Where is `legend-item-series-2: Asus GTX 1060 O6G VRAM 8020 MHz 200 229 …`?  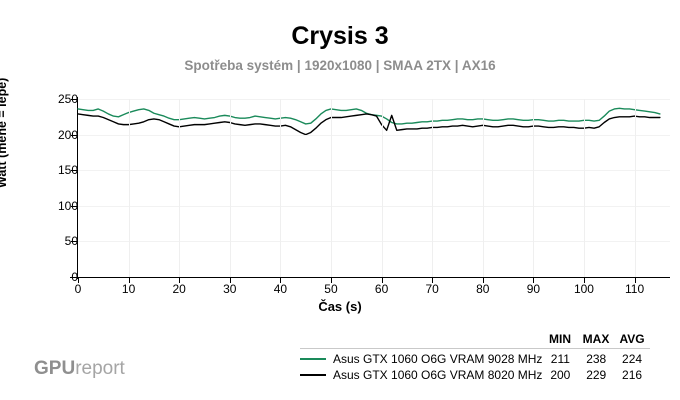 legend-item-series-2: Asus GTX 1060 O6G VRAM 8020 MHz 200 229 … is located at coordinates (475, 375).